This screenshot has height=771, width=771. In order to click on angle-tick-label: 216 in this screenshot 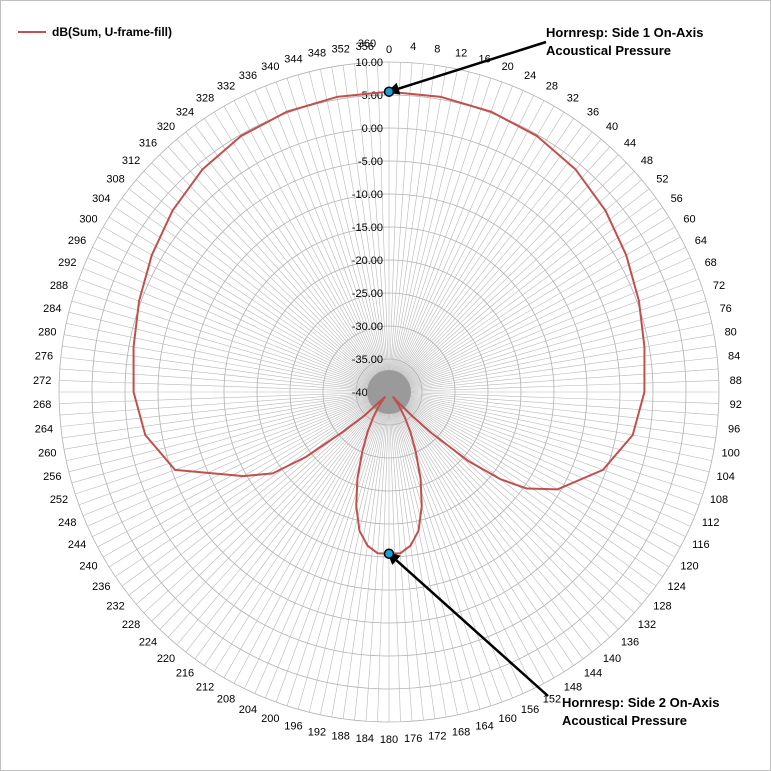, I will do `click(185, 674)`.